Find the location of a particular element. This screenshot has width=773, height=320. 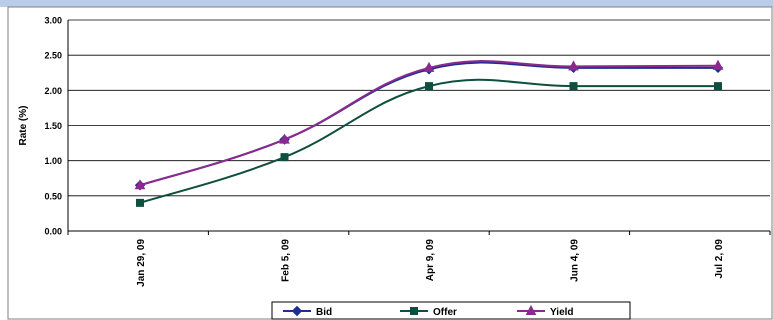

y-tick-label: 2.00 is located at coordinates (53, 91).